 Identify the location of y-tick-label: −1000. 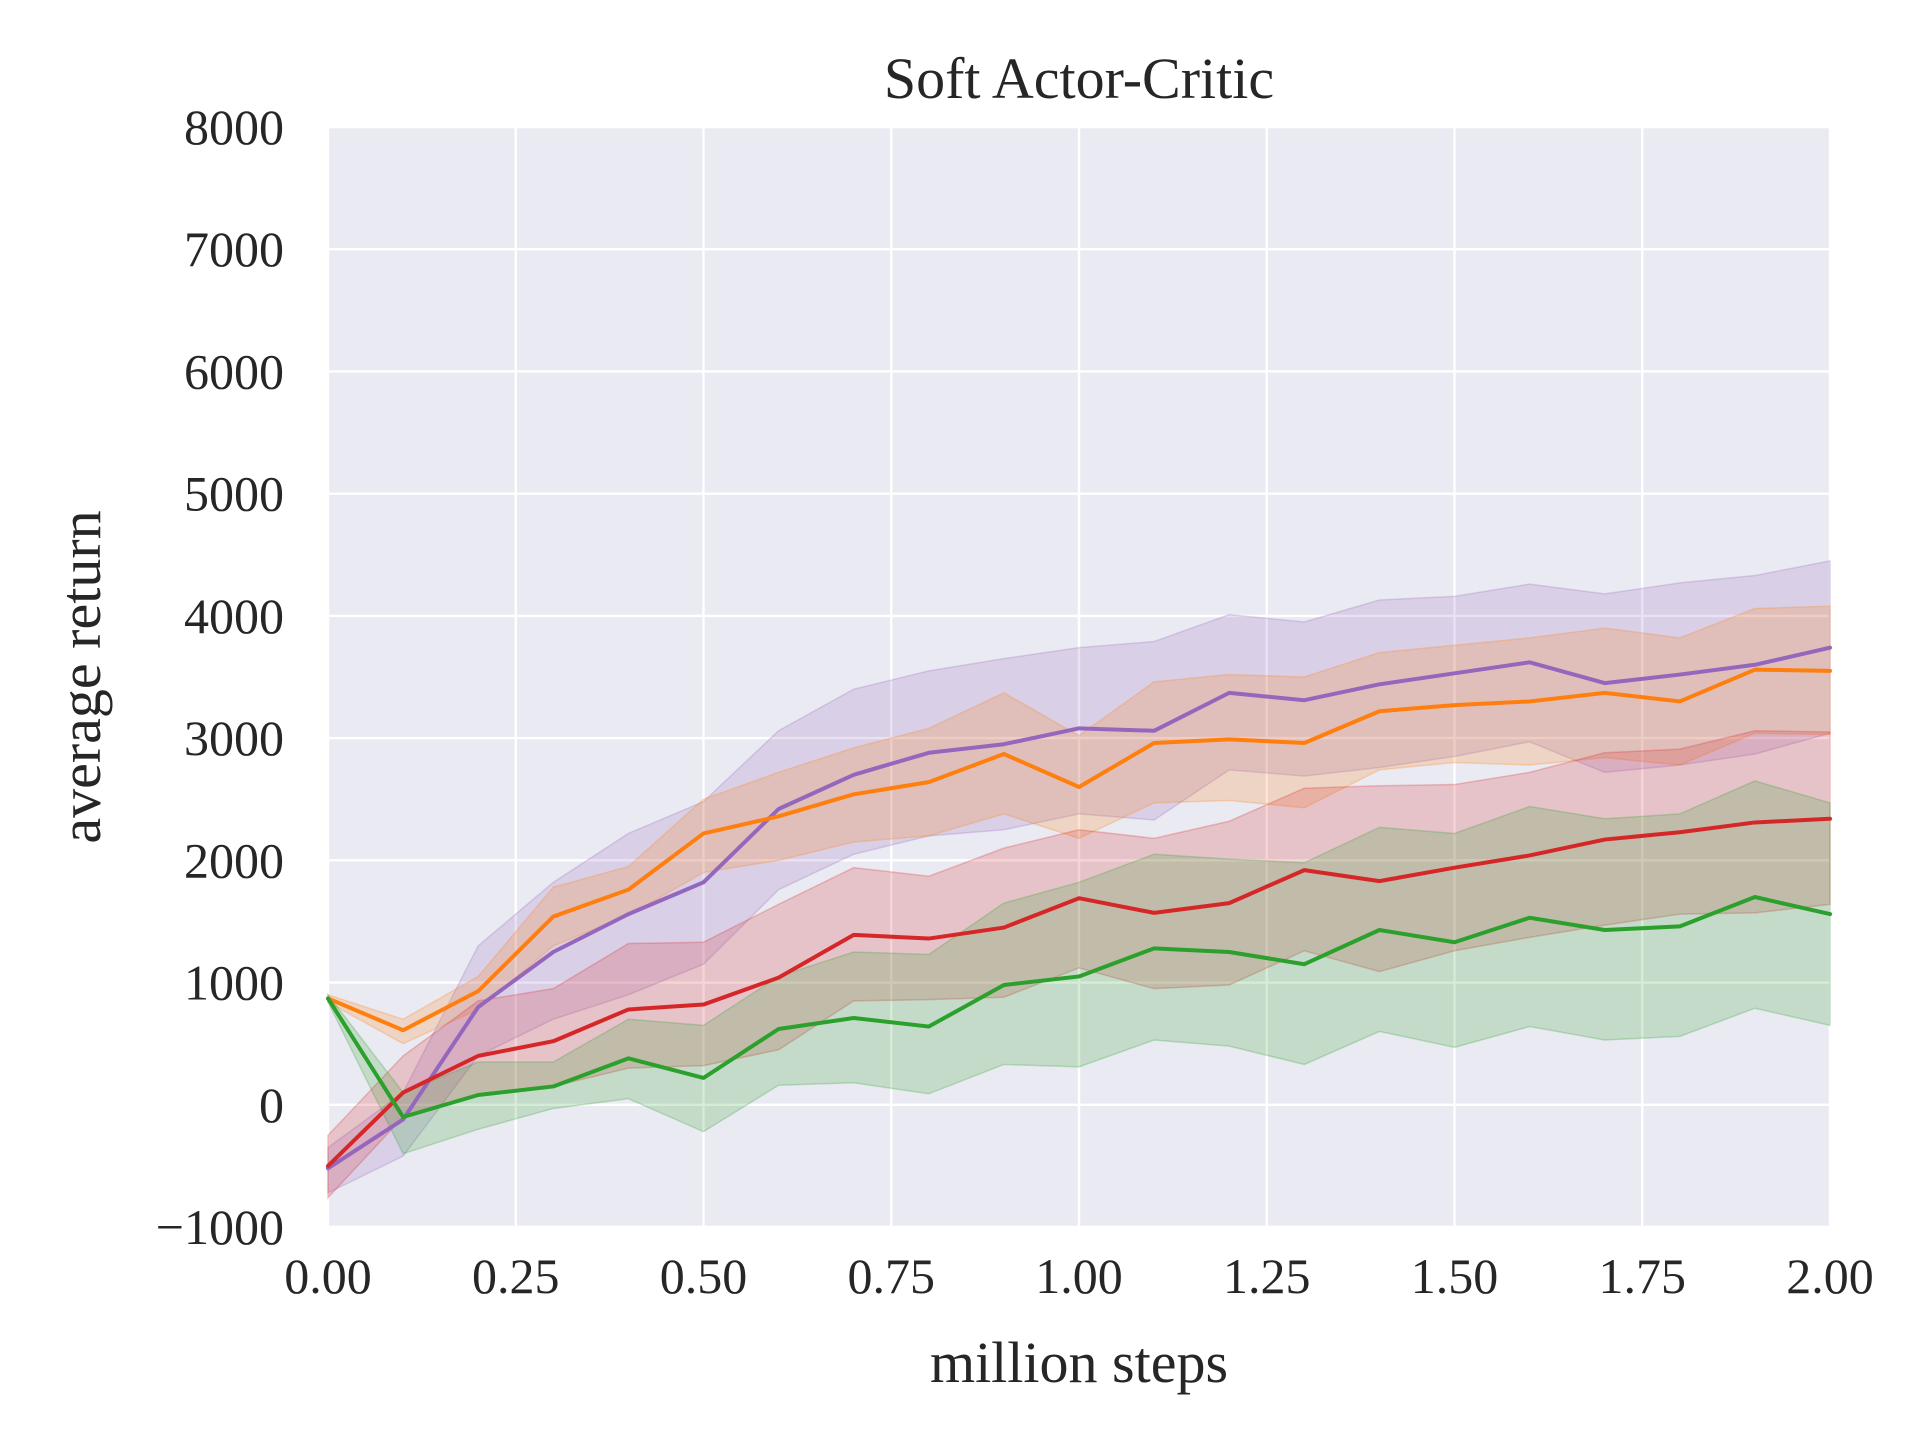
(220, 1227).